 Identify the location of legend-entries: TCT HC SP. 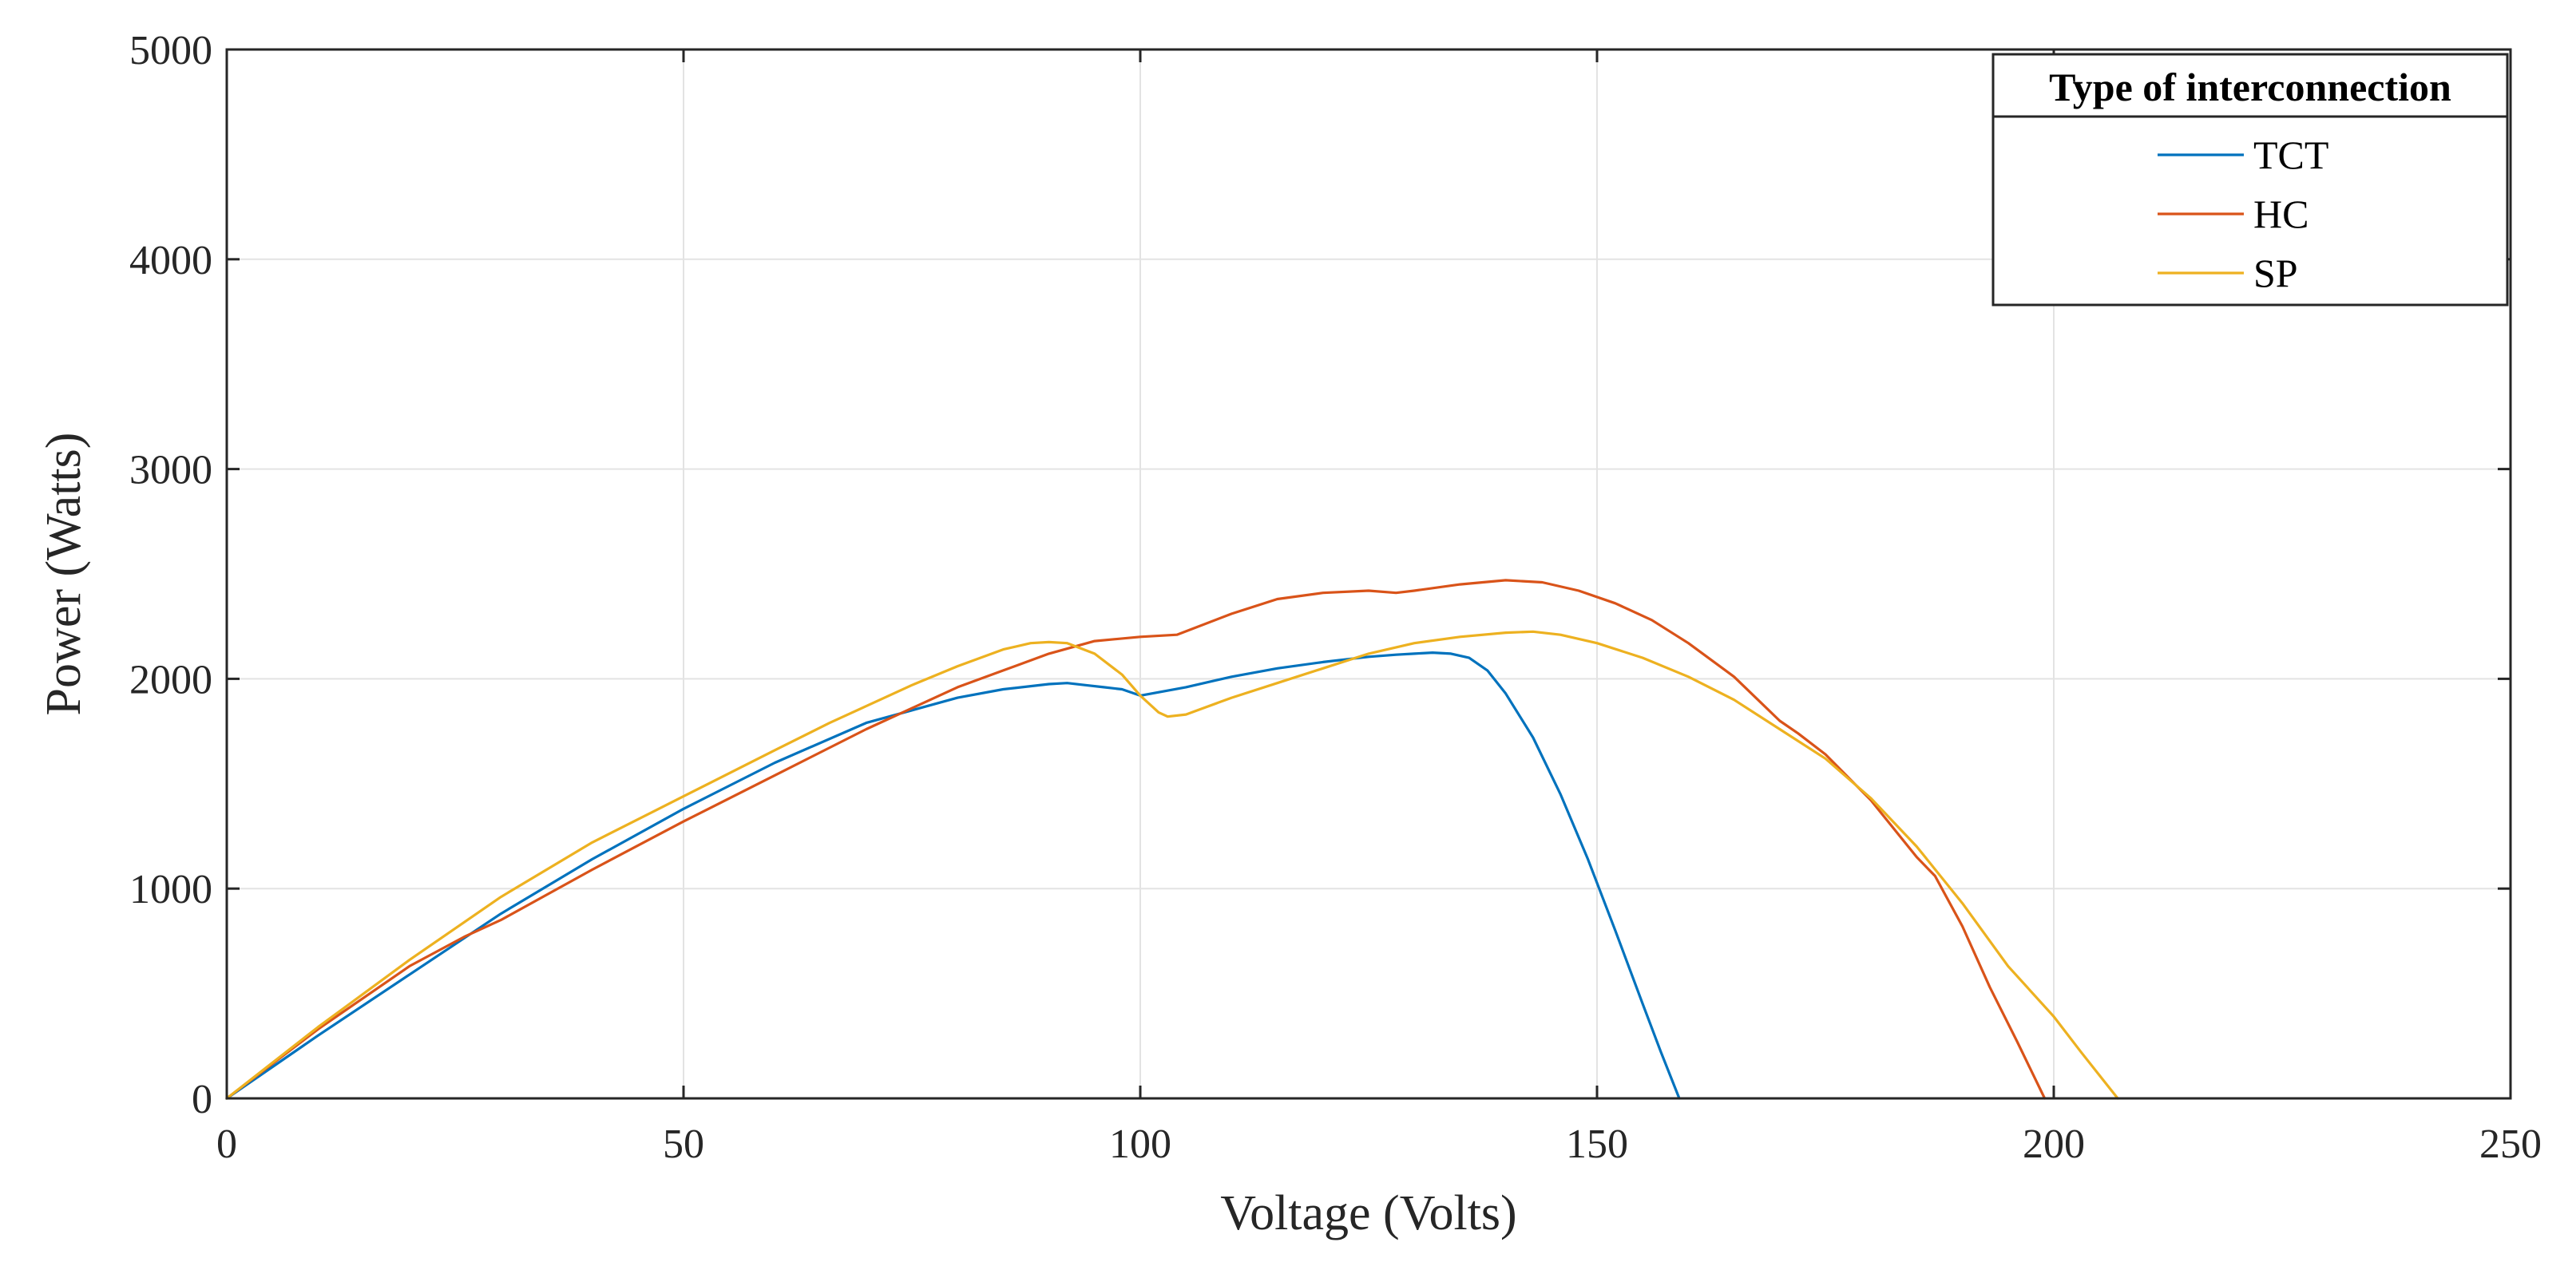
(2243, 214).